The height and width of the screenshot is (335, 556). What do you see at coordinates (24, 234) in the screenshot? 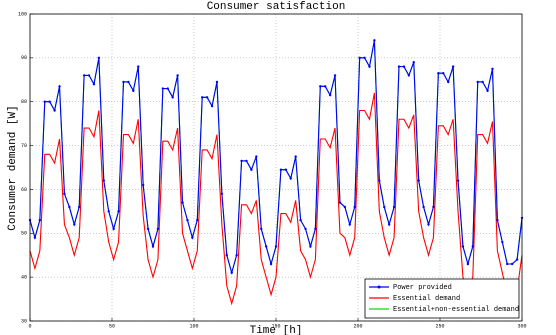
I see `y-tick-label: 50` at bounding box center [24, 234].